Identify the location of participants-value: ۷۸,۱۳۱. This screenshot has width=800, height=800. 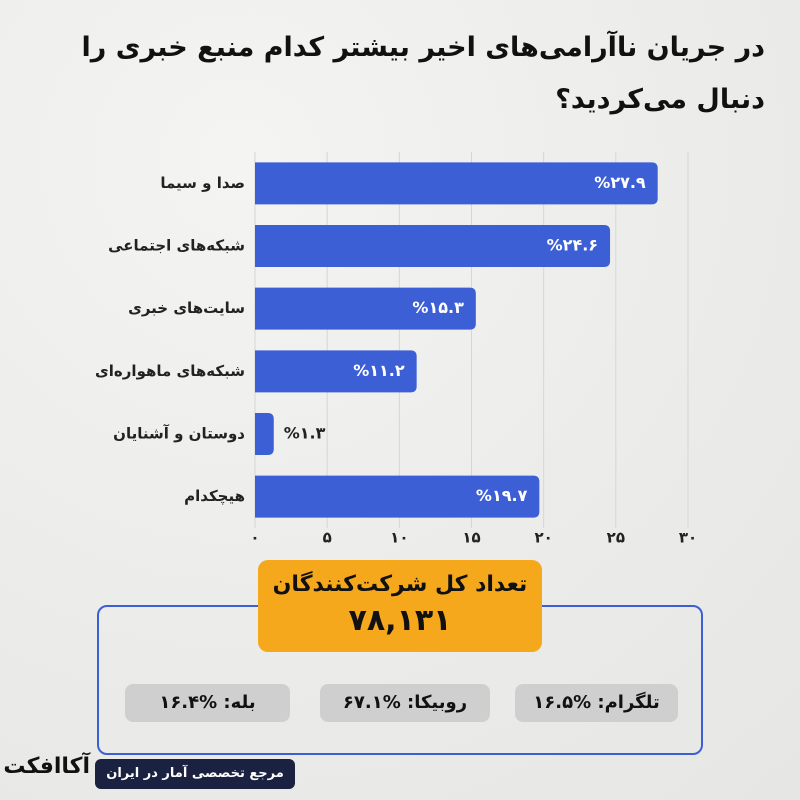
(400, 620).